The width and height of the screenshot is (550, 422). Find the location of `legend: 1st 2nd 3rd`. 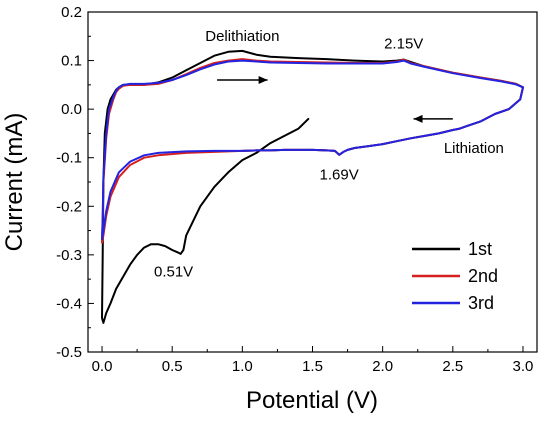

legend: 1st 2nd 3rd is located at coordinates (455, 276).